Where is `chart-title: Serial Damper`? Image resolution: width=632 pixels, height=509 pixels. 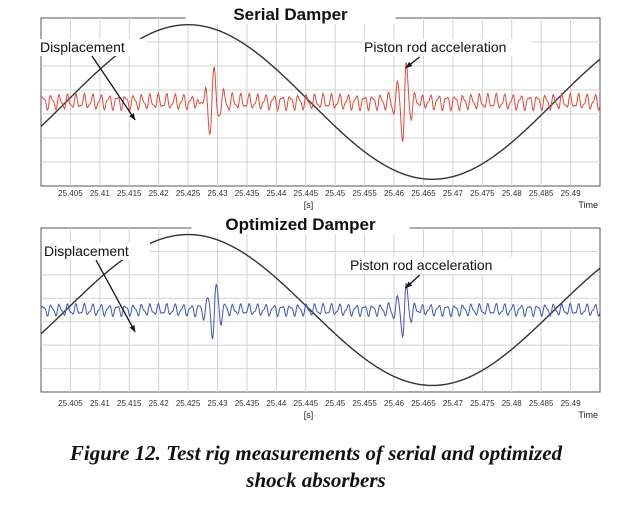
chart-title: Serial Damper is located at coordinates (290, 14).